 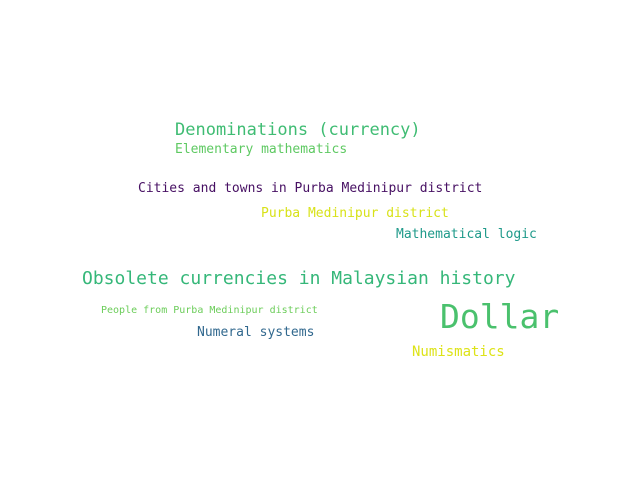 I want to click on word-numismatics: Numismatics, so click(x=458, y=352).